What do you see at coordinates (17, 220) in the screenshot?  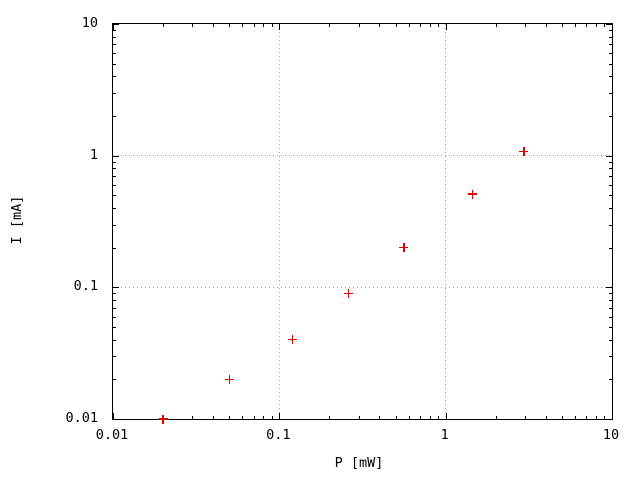 I see `y-axis-title: I [mA]` at bounding box center [17, 220].